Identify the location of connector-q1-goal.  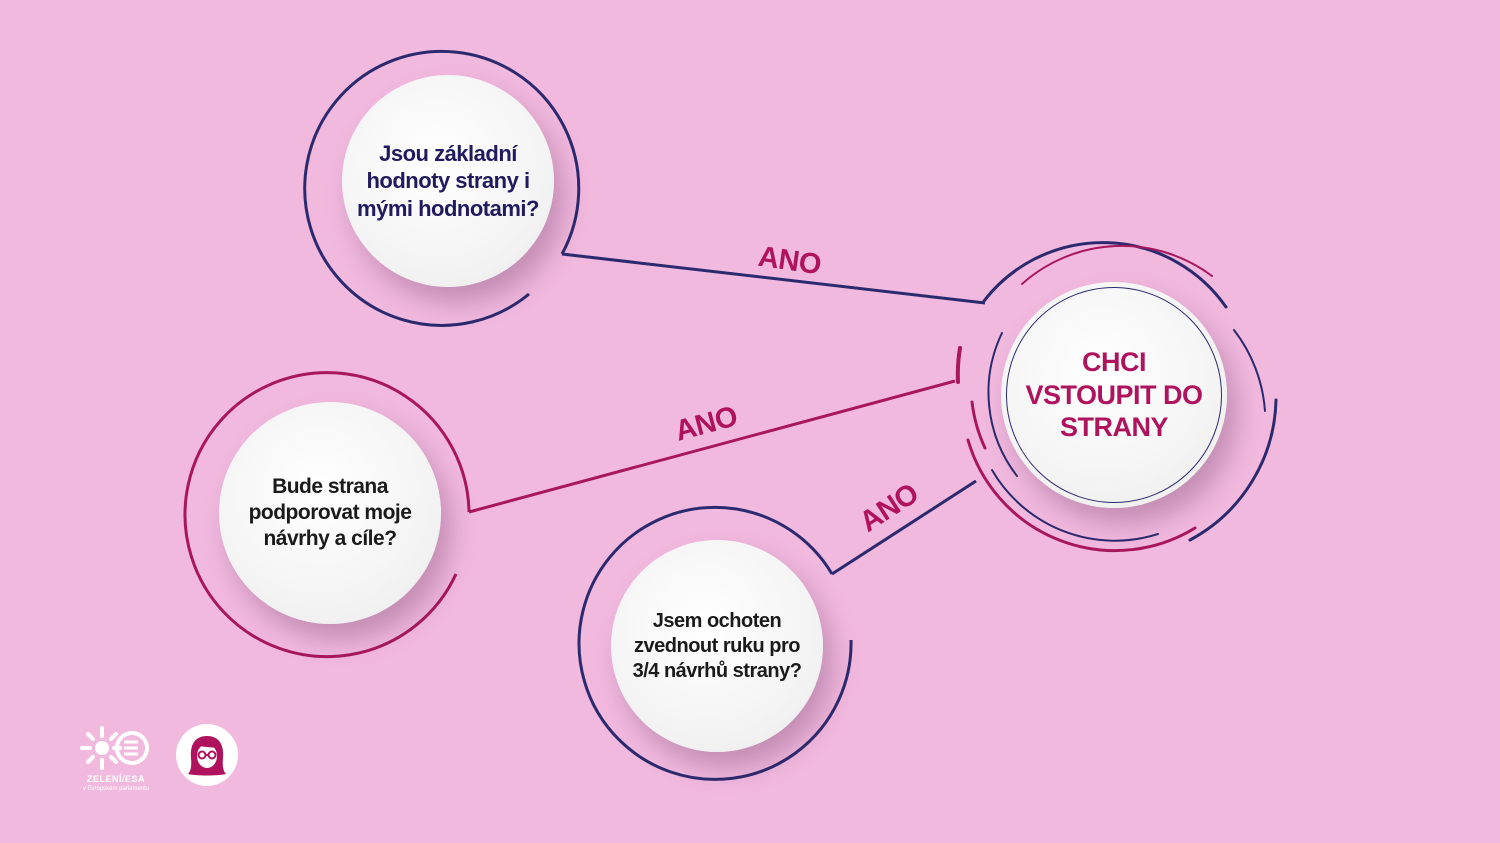
(773, 278).